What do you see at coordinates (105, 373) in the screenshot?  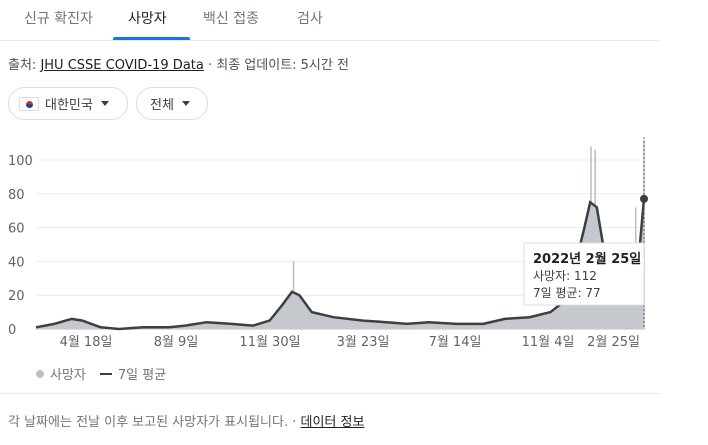 I see `legend-line-icon` at bounding box center [105, 373].